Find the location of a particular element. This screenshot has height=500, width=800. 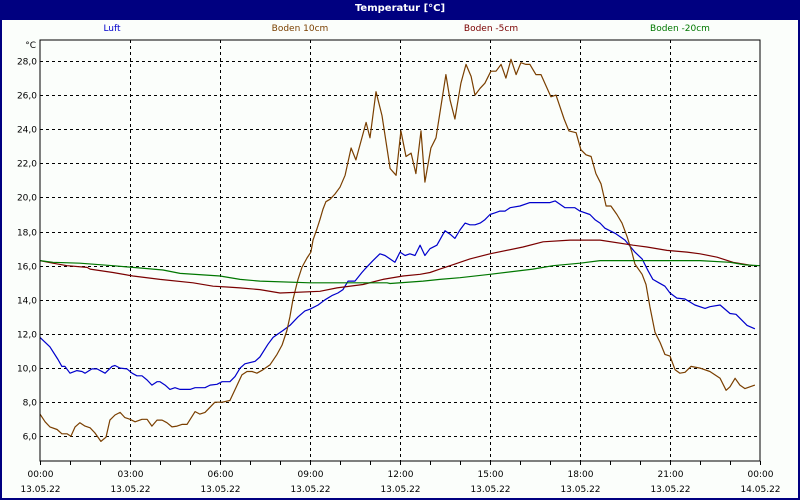

legend-item-boden-5cm: Boden -5cm is located at coordinates (491, 29).